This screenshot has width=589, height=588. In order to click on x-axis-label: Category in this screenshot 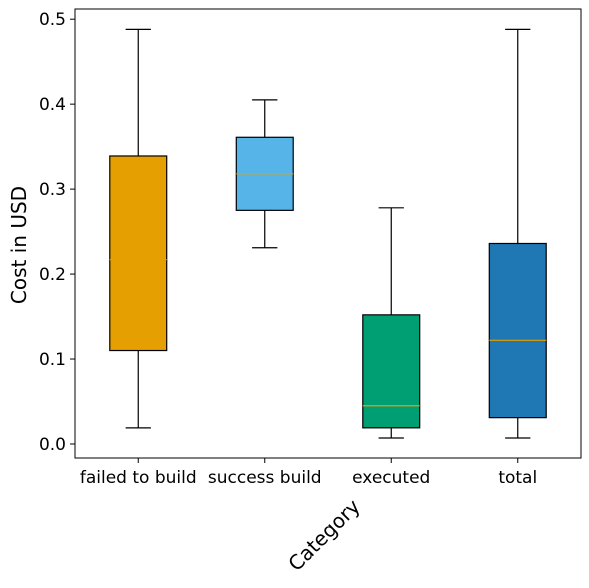, I will do `click(324, 535)`.